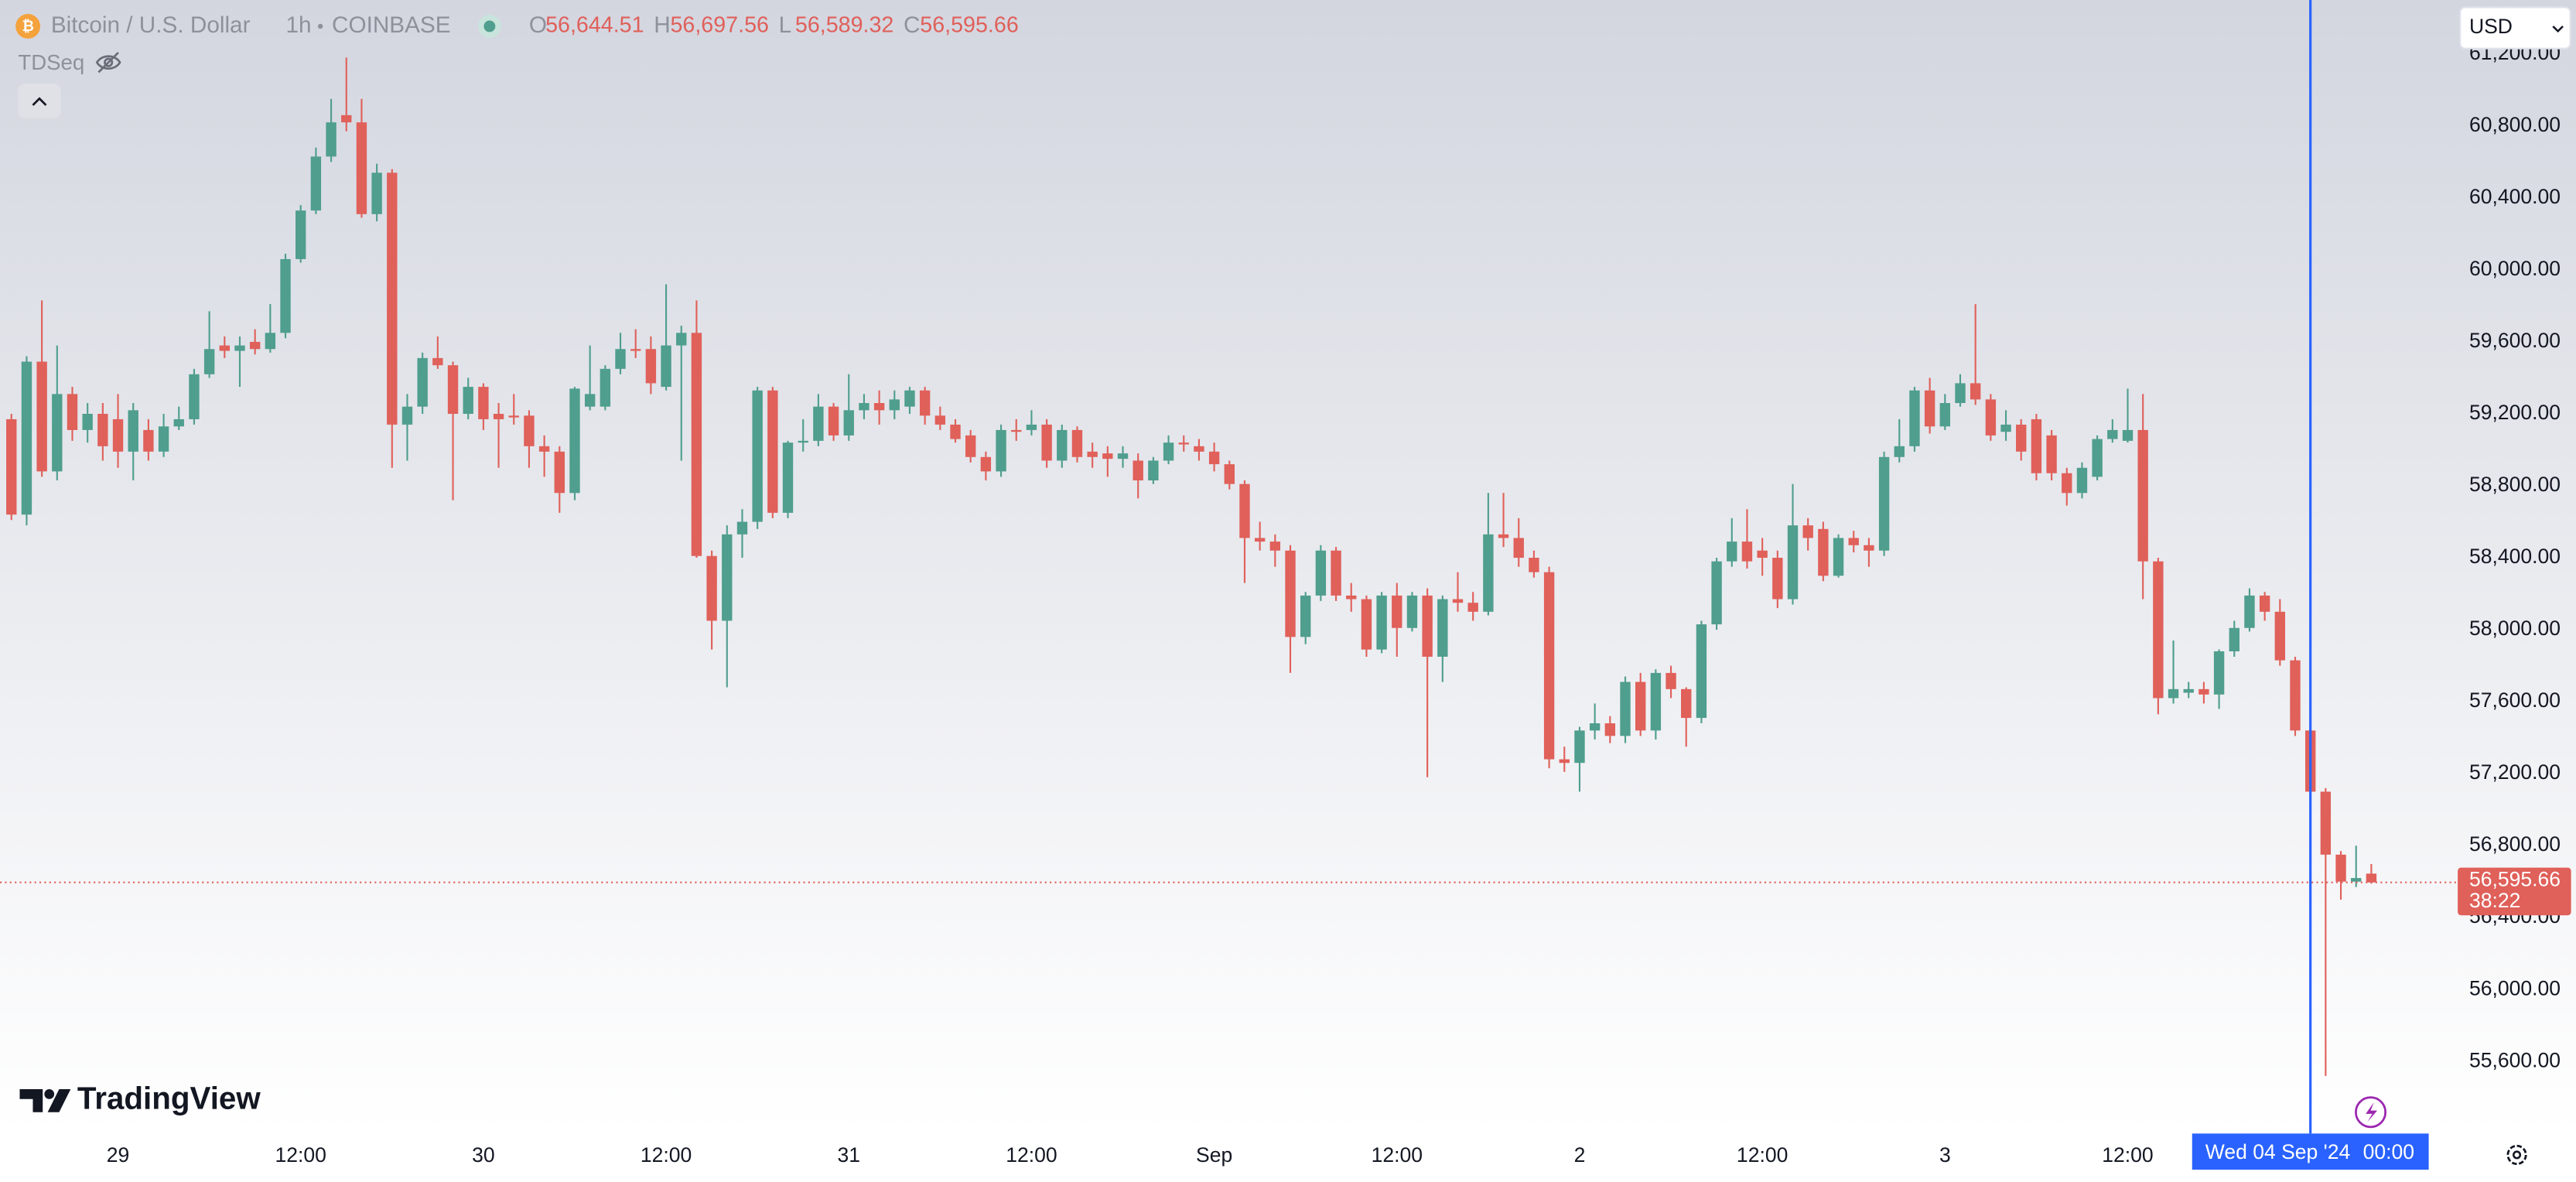 Image resolution: width=2576 pixels, height=1182 pixels. What do you see at coordinates (969, 26) in the screenshot?
I see `ohlc-value: 56,595.66` at bounding box center [969, 26].